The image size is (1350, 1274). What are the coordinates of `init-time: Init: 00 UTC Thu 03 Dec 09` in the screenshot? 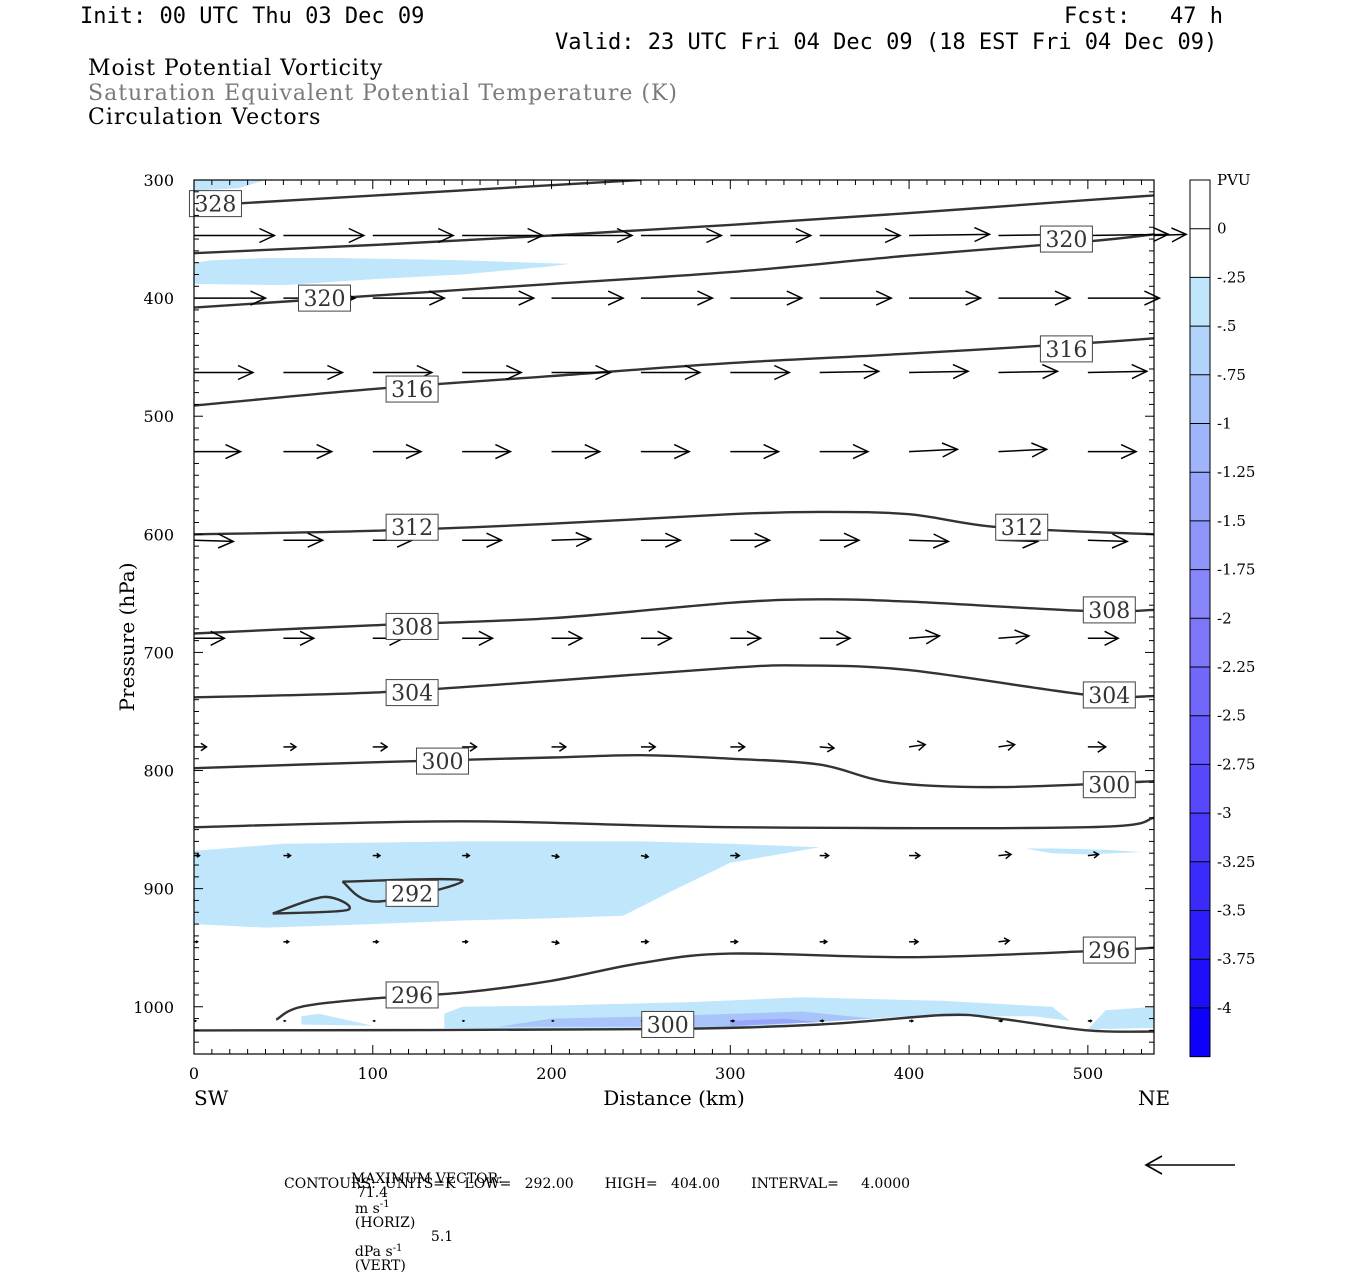 It's located at (252, 16).